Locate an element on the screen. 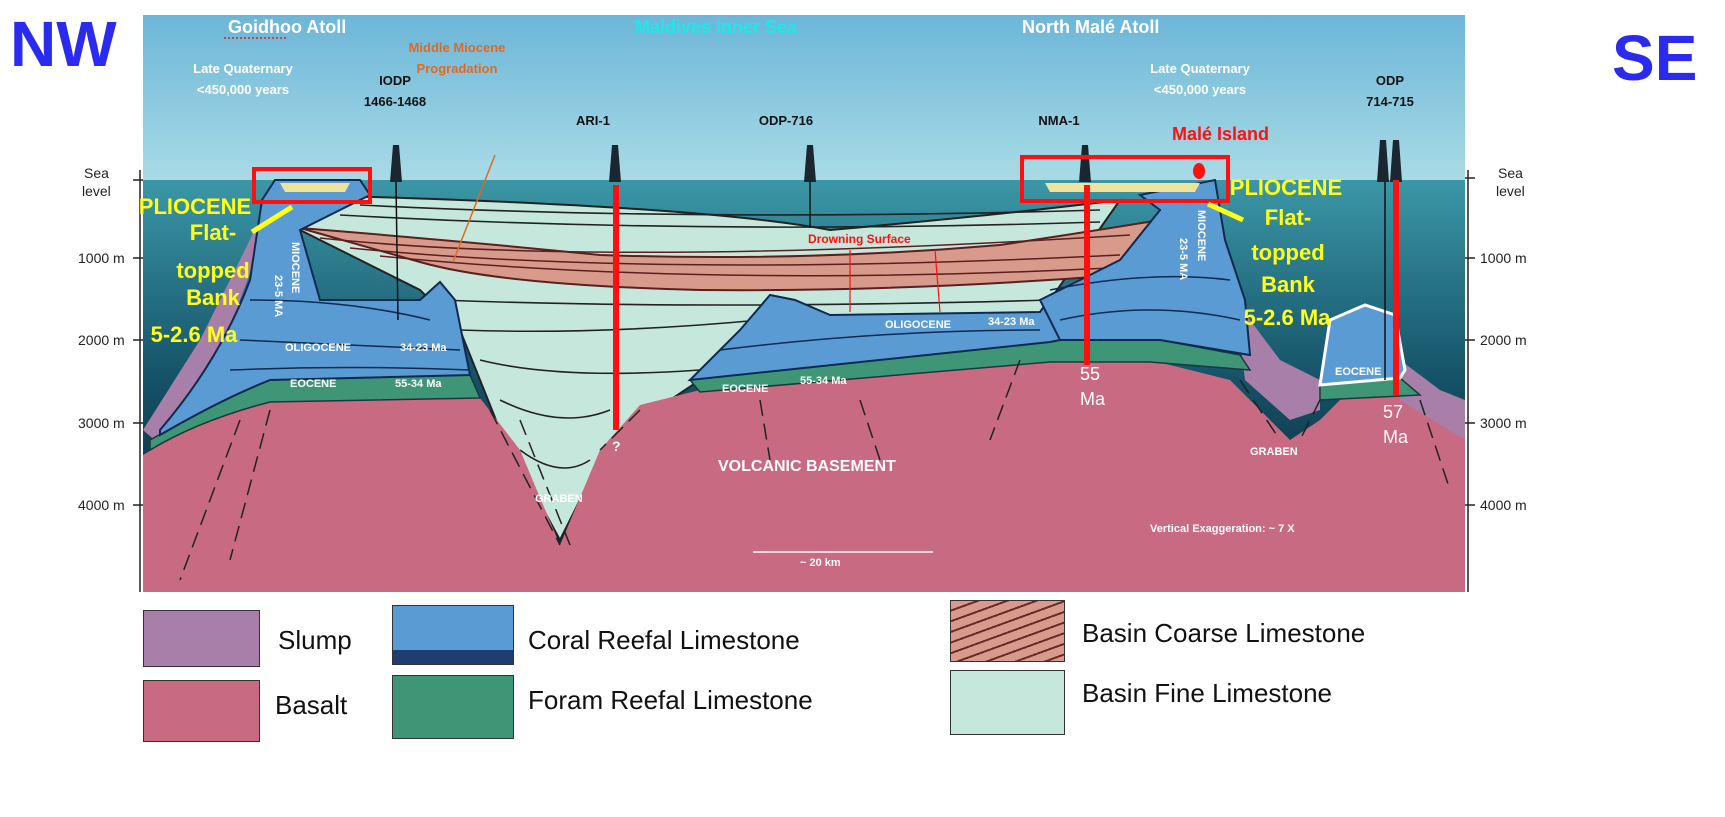 The height and width of the screenshot is (817, 1725). sea-level-label-right: level is located at coordinates (1510, 191).